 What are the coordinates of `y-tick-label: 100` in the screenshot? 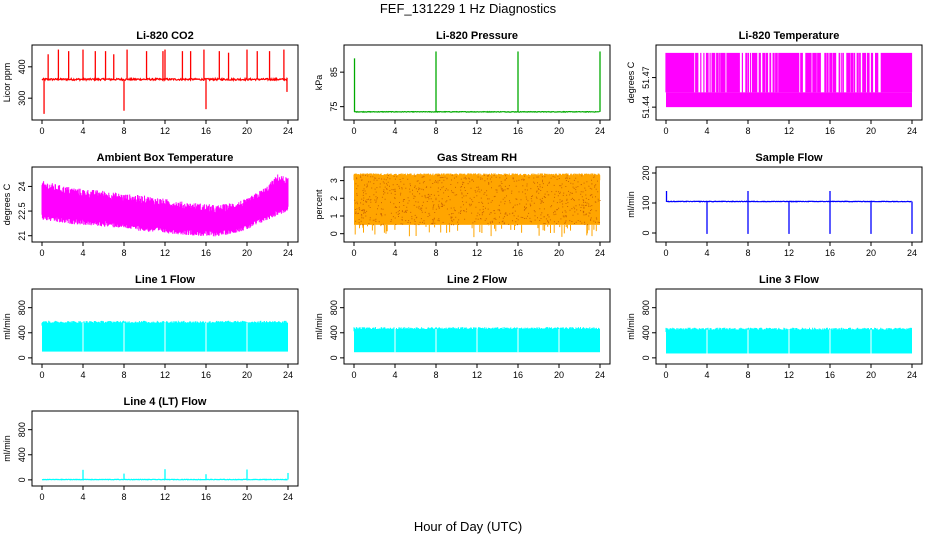 It's located at (646, 202).